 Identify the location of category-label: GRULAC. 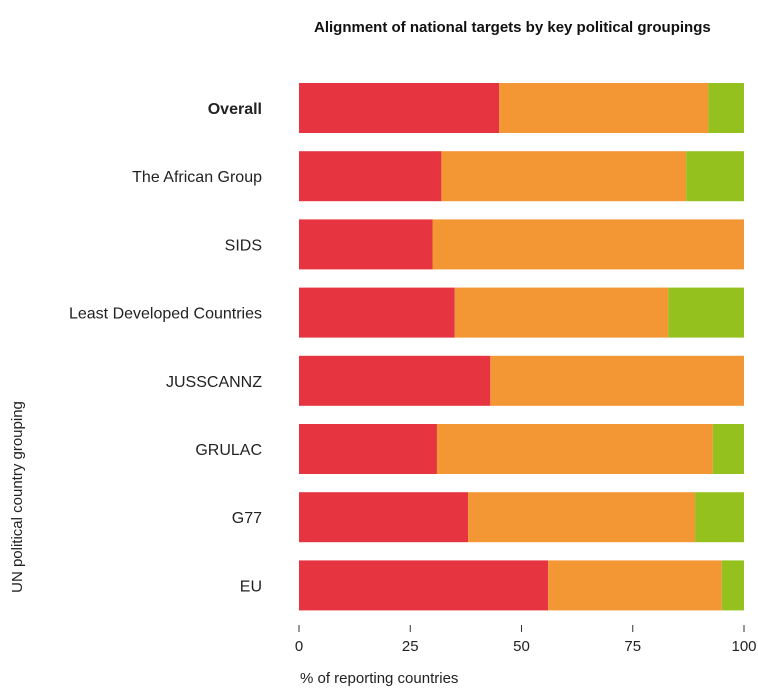
(228, 450).